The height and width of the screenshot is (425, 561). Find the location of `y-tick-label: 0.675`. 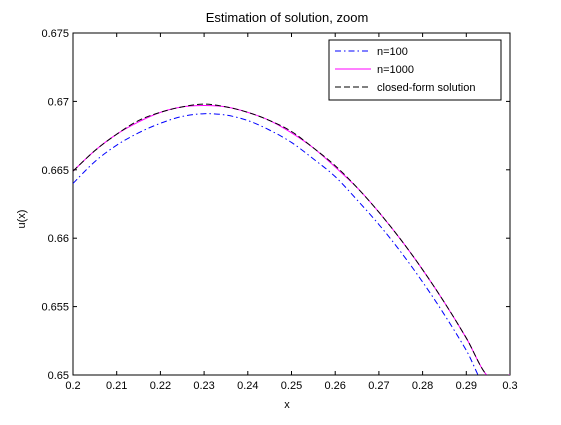

y-tick-label: 0.675 is located at coordinates (55, 34).